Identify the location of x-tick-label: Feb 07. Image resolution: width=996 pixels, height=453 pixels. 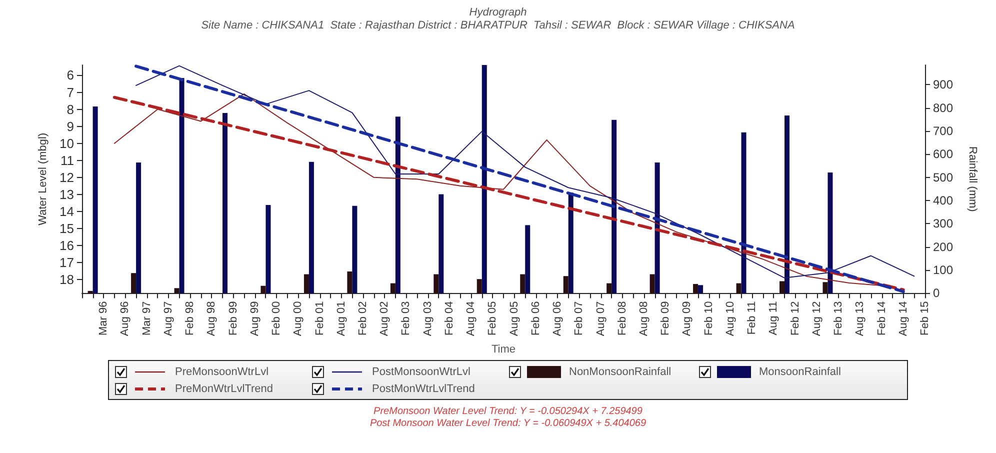
(579, 318).